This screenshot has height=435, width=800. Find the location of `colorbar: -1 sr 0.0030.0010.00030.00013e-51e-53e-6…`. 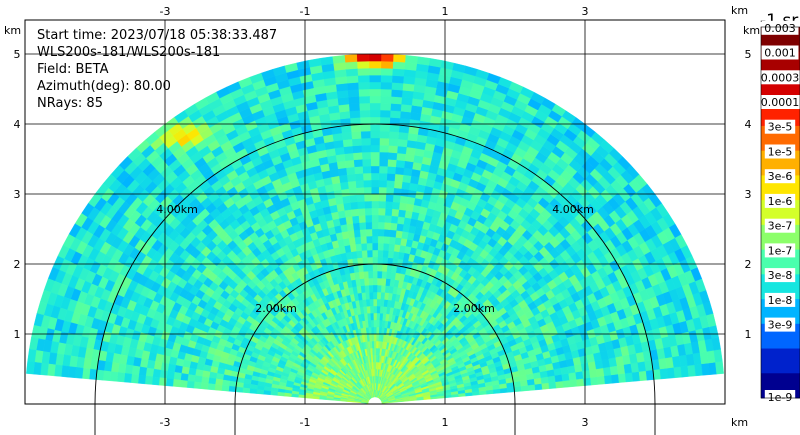

colorbar: -1 sr 0.0030.0010.00030.00013e-51e-53e-6… is located at coordinates (779, 207).